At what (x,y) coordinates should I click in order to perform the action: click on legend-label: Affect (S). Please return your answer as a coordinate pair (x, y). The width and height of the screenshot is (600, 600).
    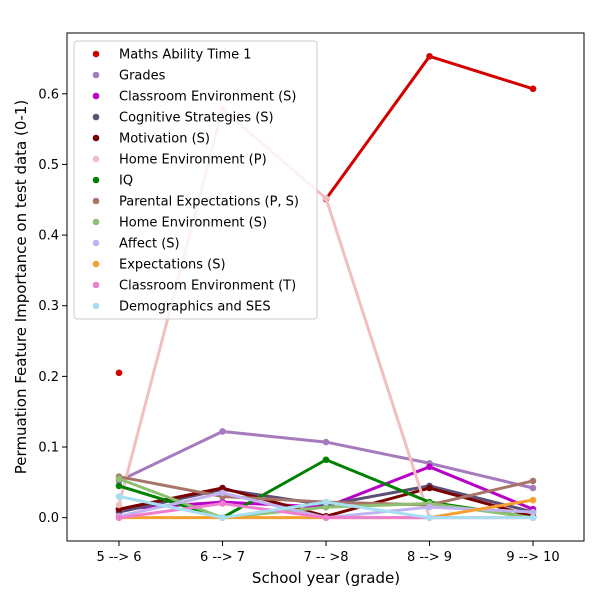
    Looking at the image, I should click on (149, 244).